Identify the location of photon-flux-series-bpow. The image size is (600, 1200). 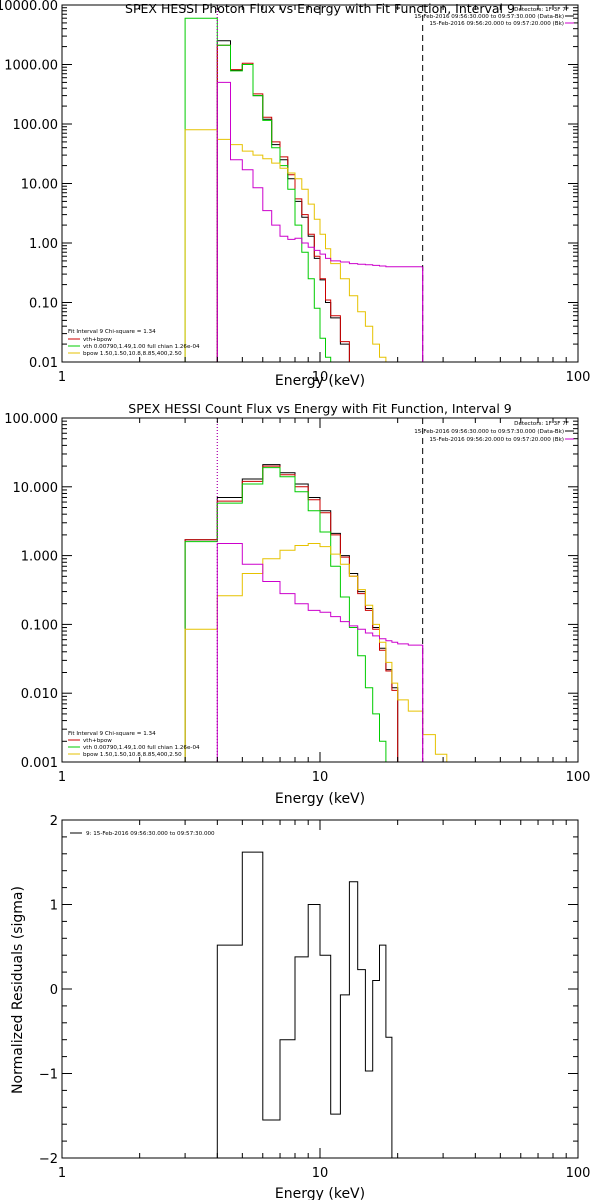
(285, 245).